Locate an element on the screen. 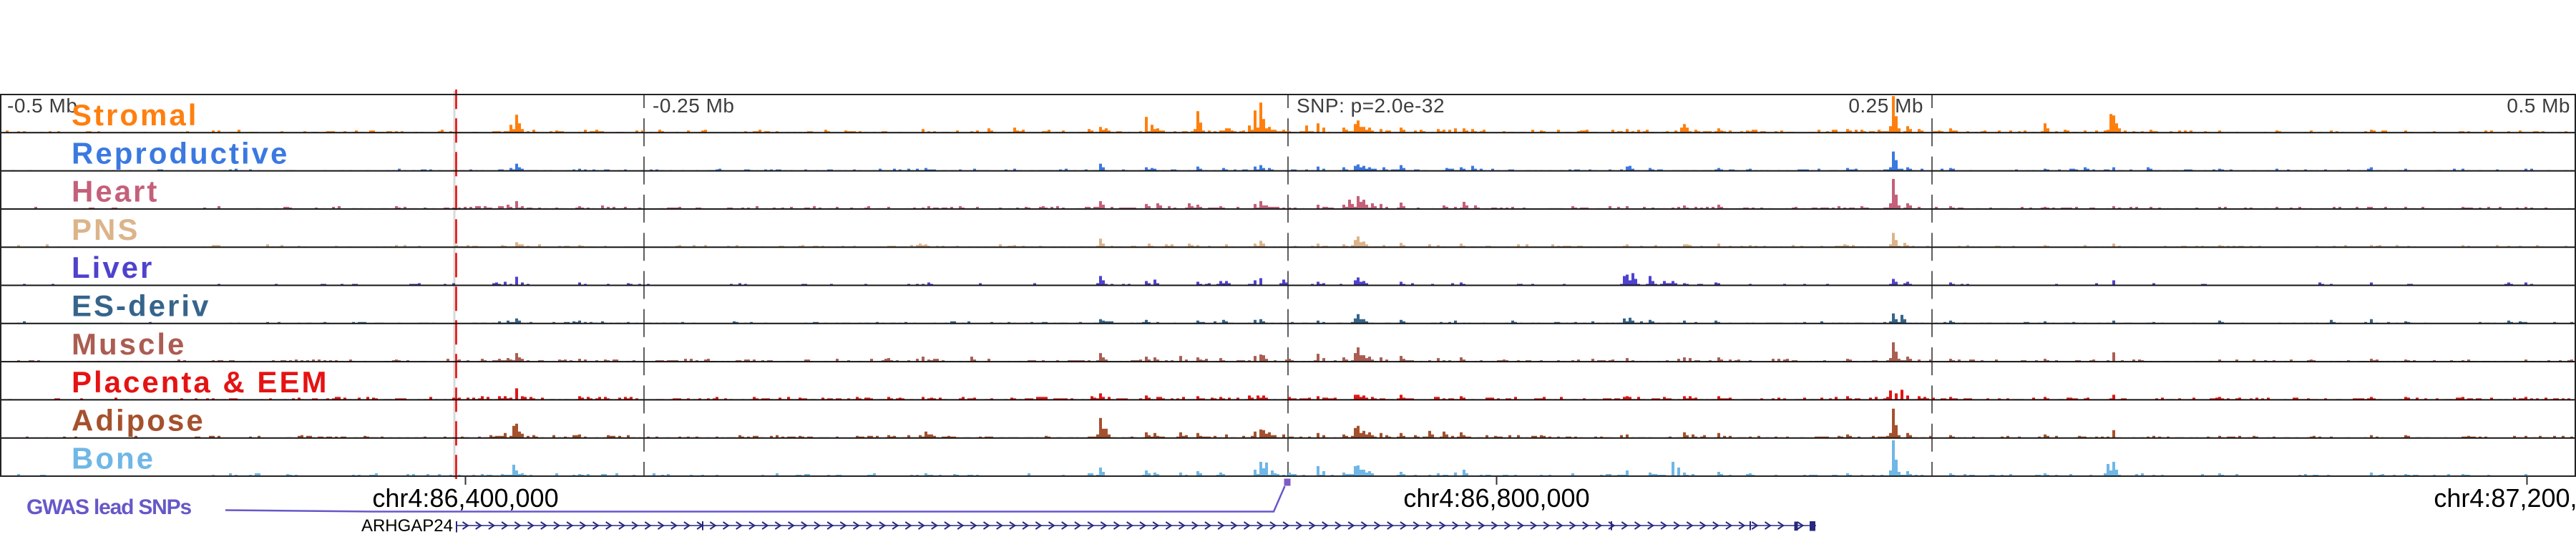 Image resolution: width=2576 pixels, height=537 pixels. svg-text: Muscle is located at coordinates (129, 344).